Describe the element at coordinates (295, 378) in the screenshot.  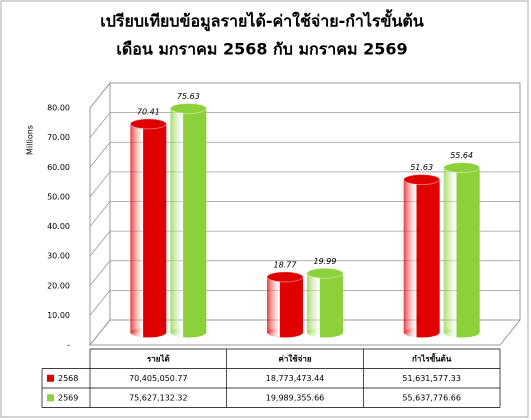
I see `table-cell: 18,773,473.44` at that location.